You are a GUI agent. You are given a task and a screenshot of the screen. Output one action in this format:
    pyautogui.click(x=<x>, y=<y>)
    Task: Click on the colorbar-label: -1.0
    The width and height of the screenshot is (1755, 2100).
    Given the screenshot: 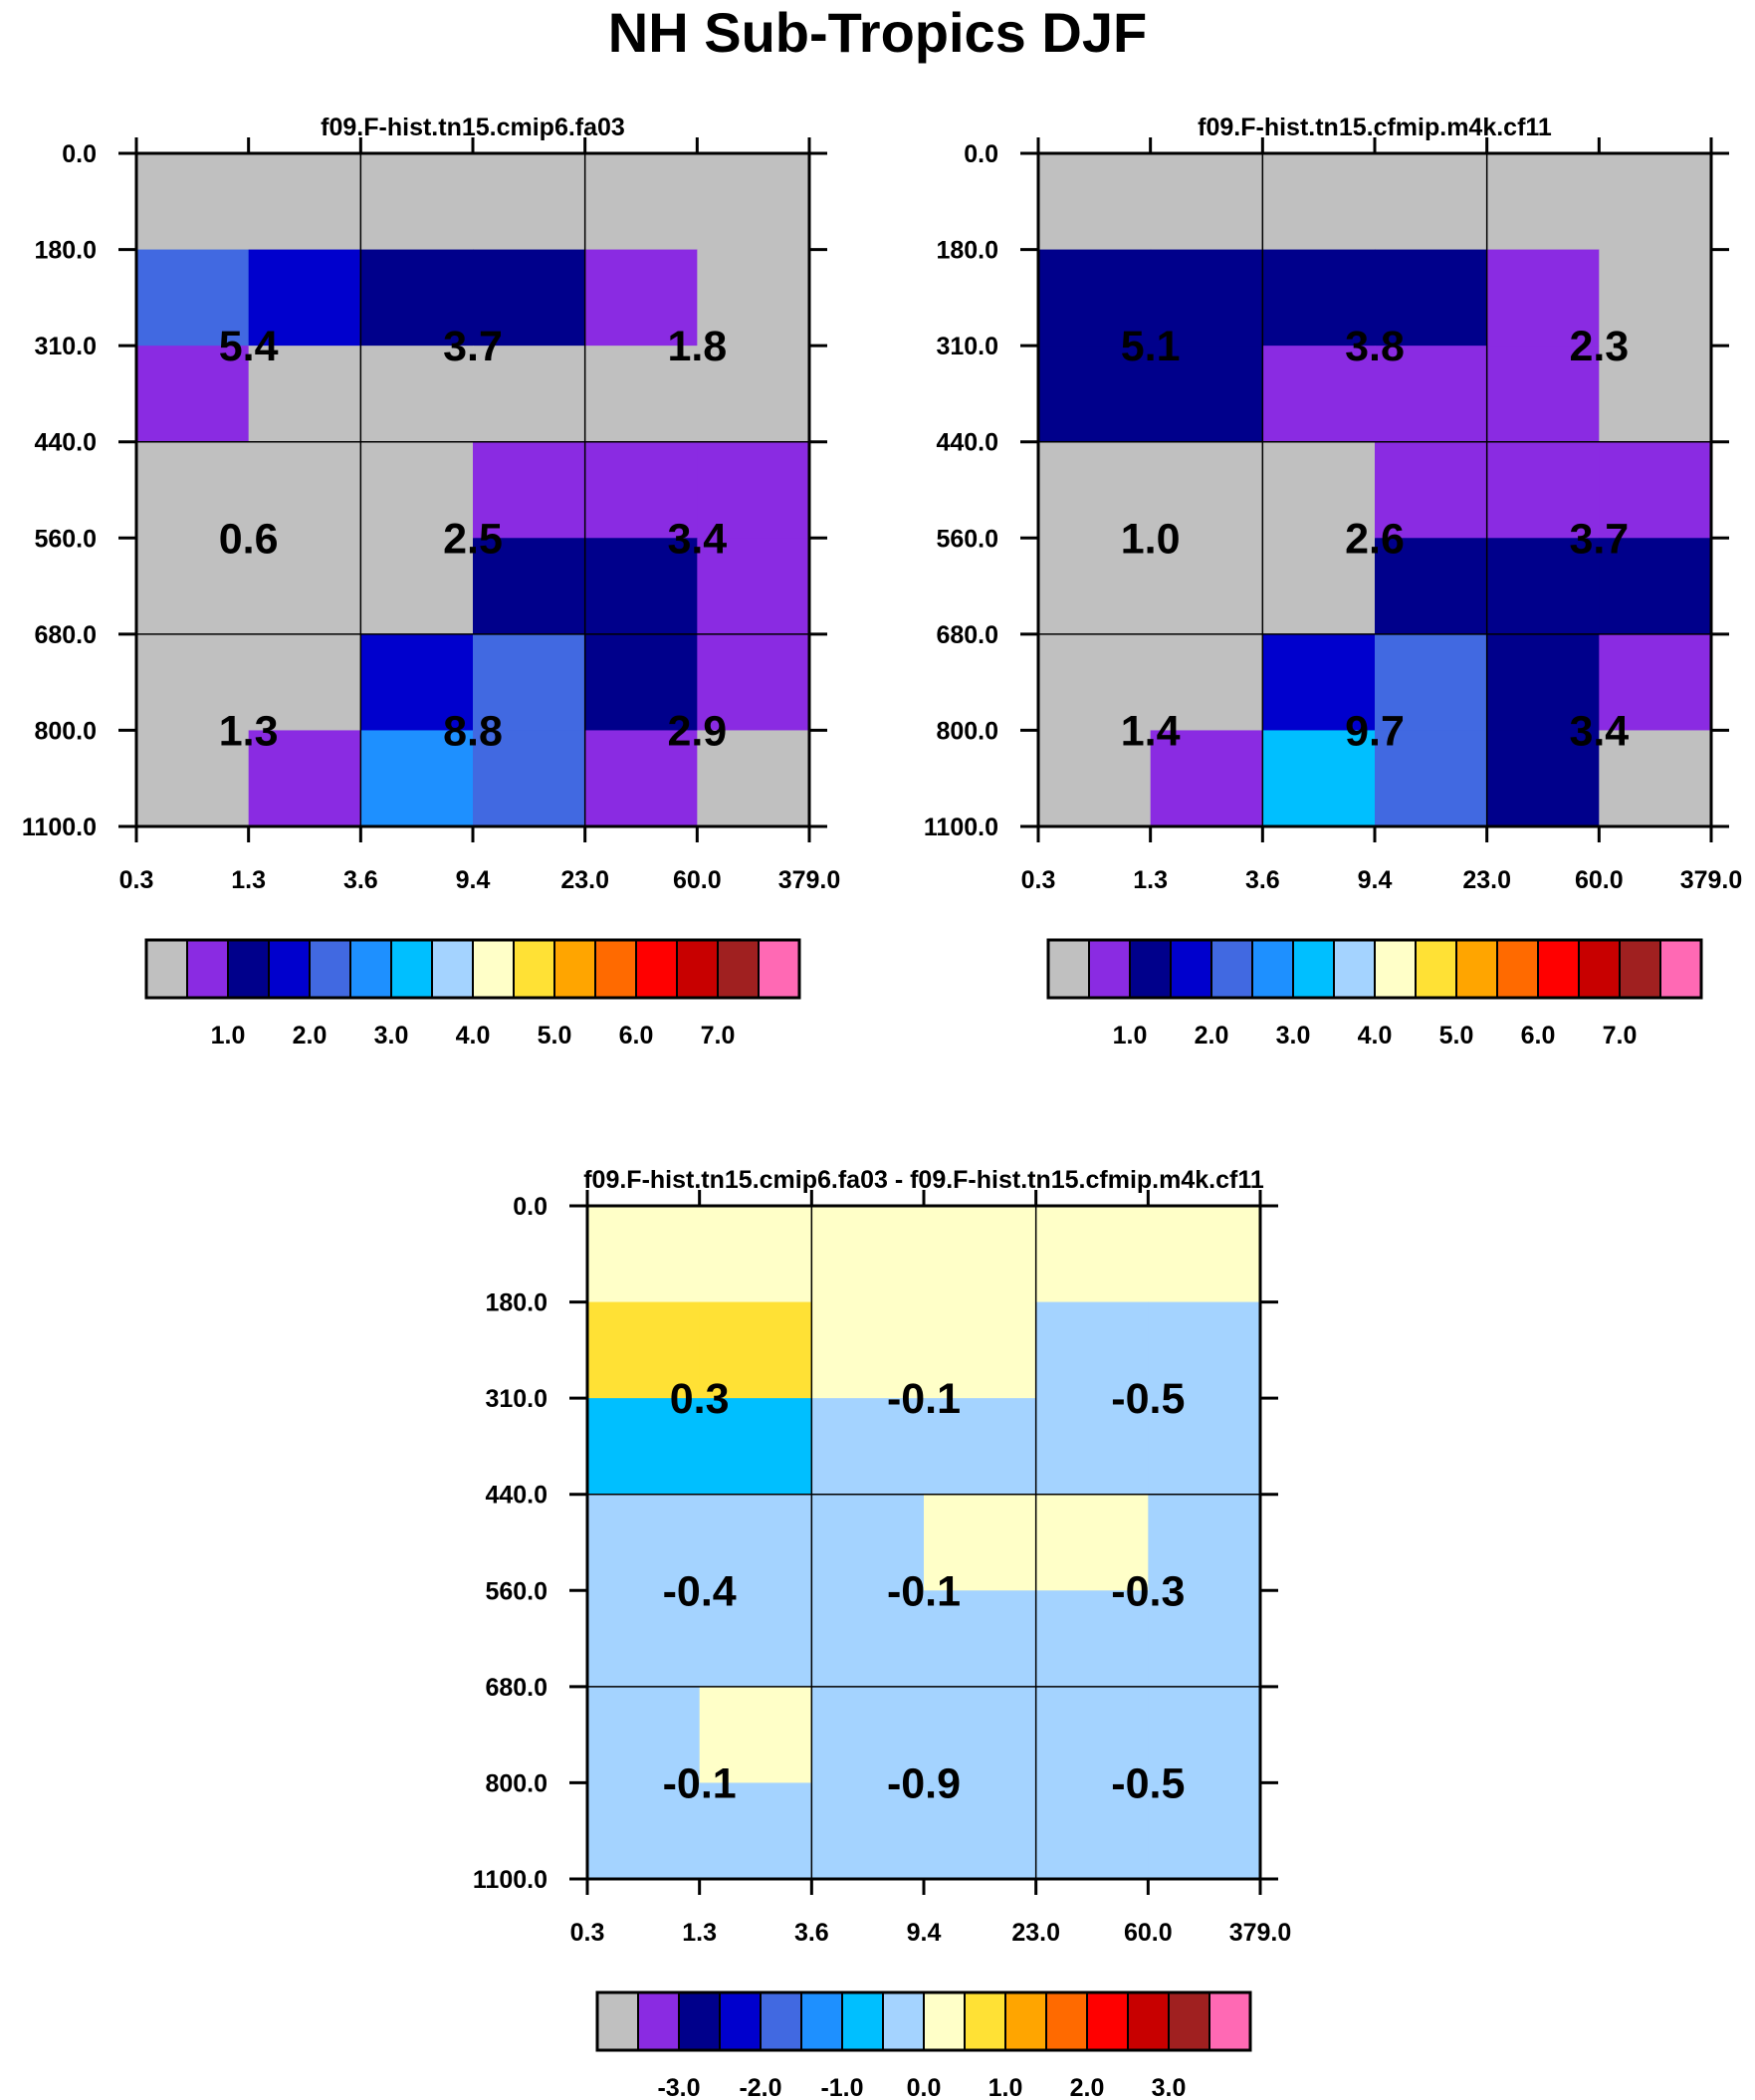 What is the action you would take?
    pyautogui.click(x=841, y=2087)
    